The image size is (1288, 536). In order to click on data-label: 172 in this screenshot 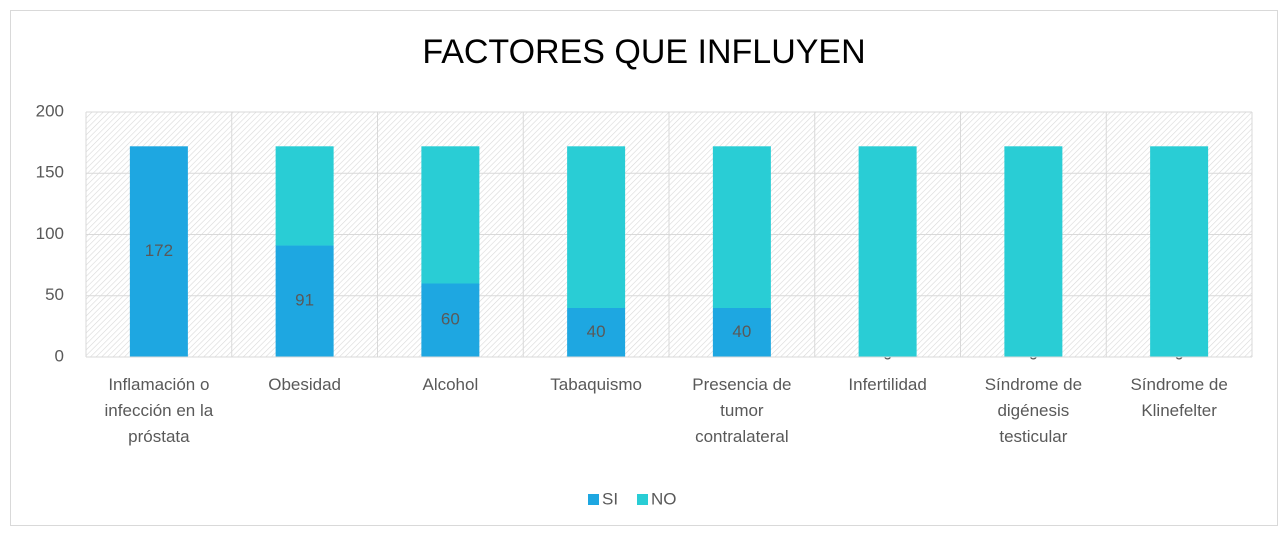, I will do `click(159, 250)`.